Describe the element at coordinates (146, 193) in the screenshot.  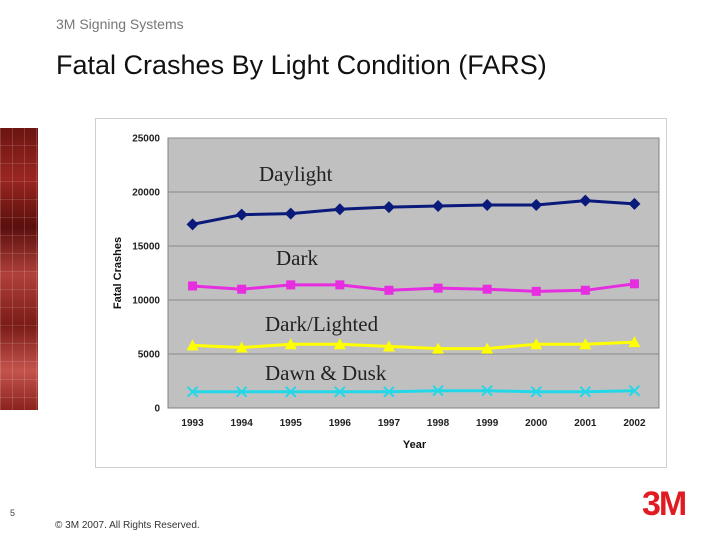
I see `y-tick-label: 20000` at that location.